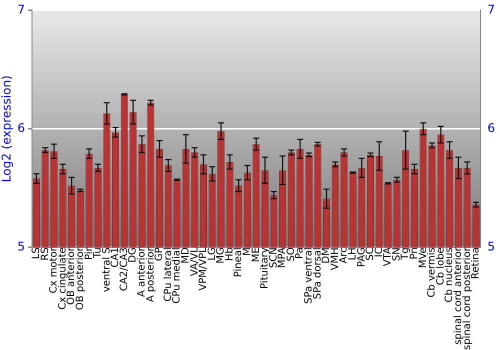  Describe the element at coordinates (21, 9) in the screenshot. I see `y-tick-label: 7` at that location.